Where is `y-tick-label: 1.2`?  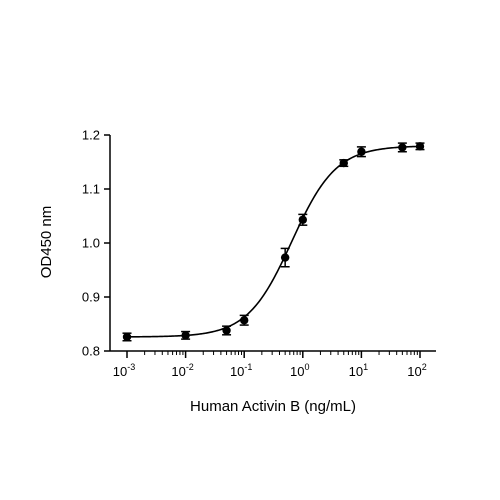
y-tick-label: 1.2 is located at coordinates (91, 135).